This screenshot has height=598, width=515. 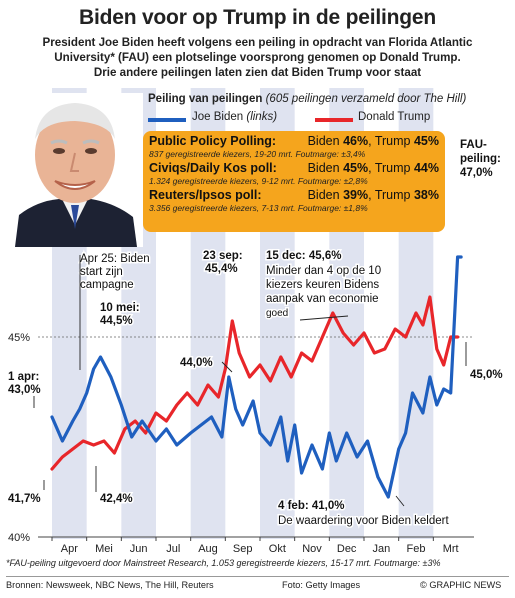 What do you see at coordinates (486, 375) in the screenshot?
I see `annot-end-trump: 45,0%` at bounding box center [486, 375].